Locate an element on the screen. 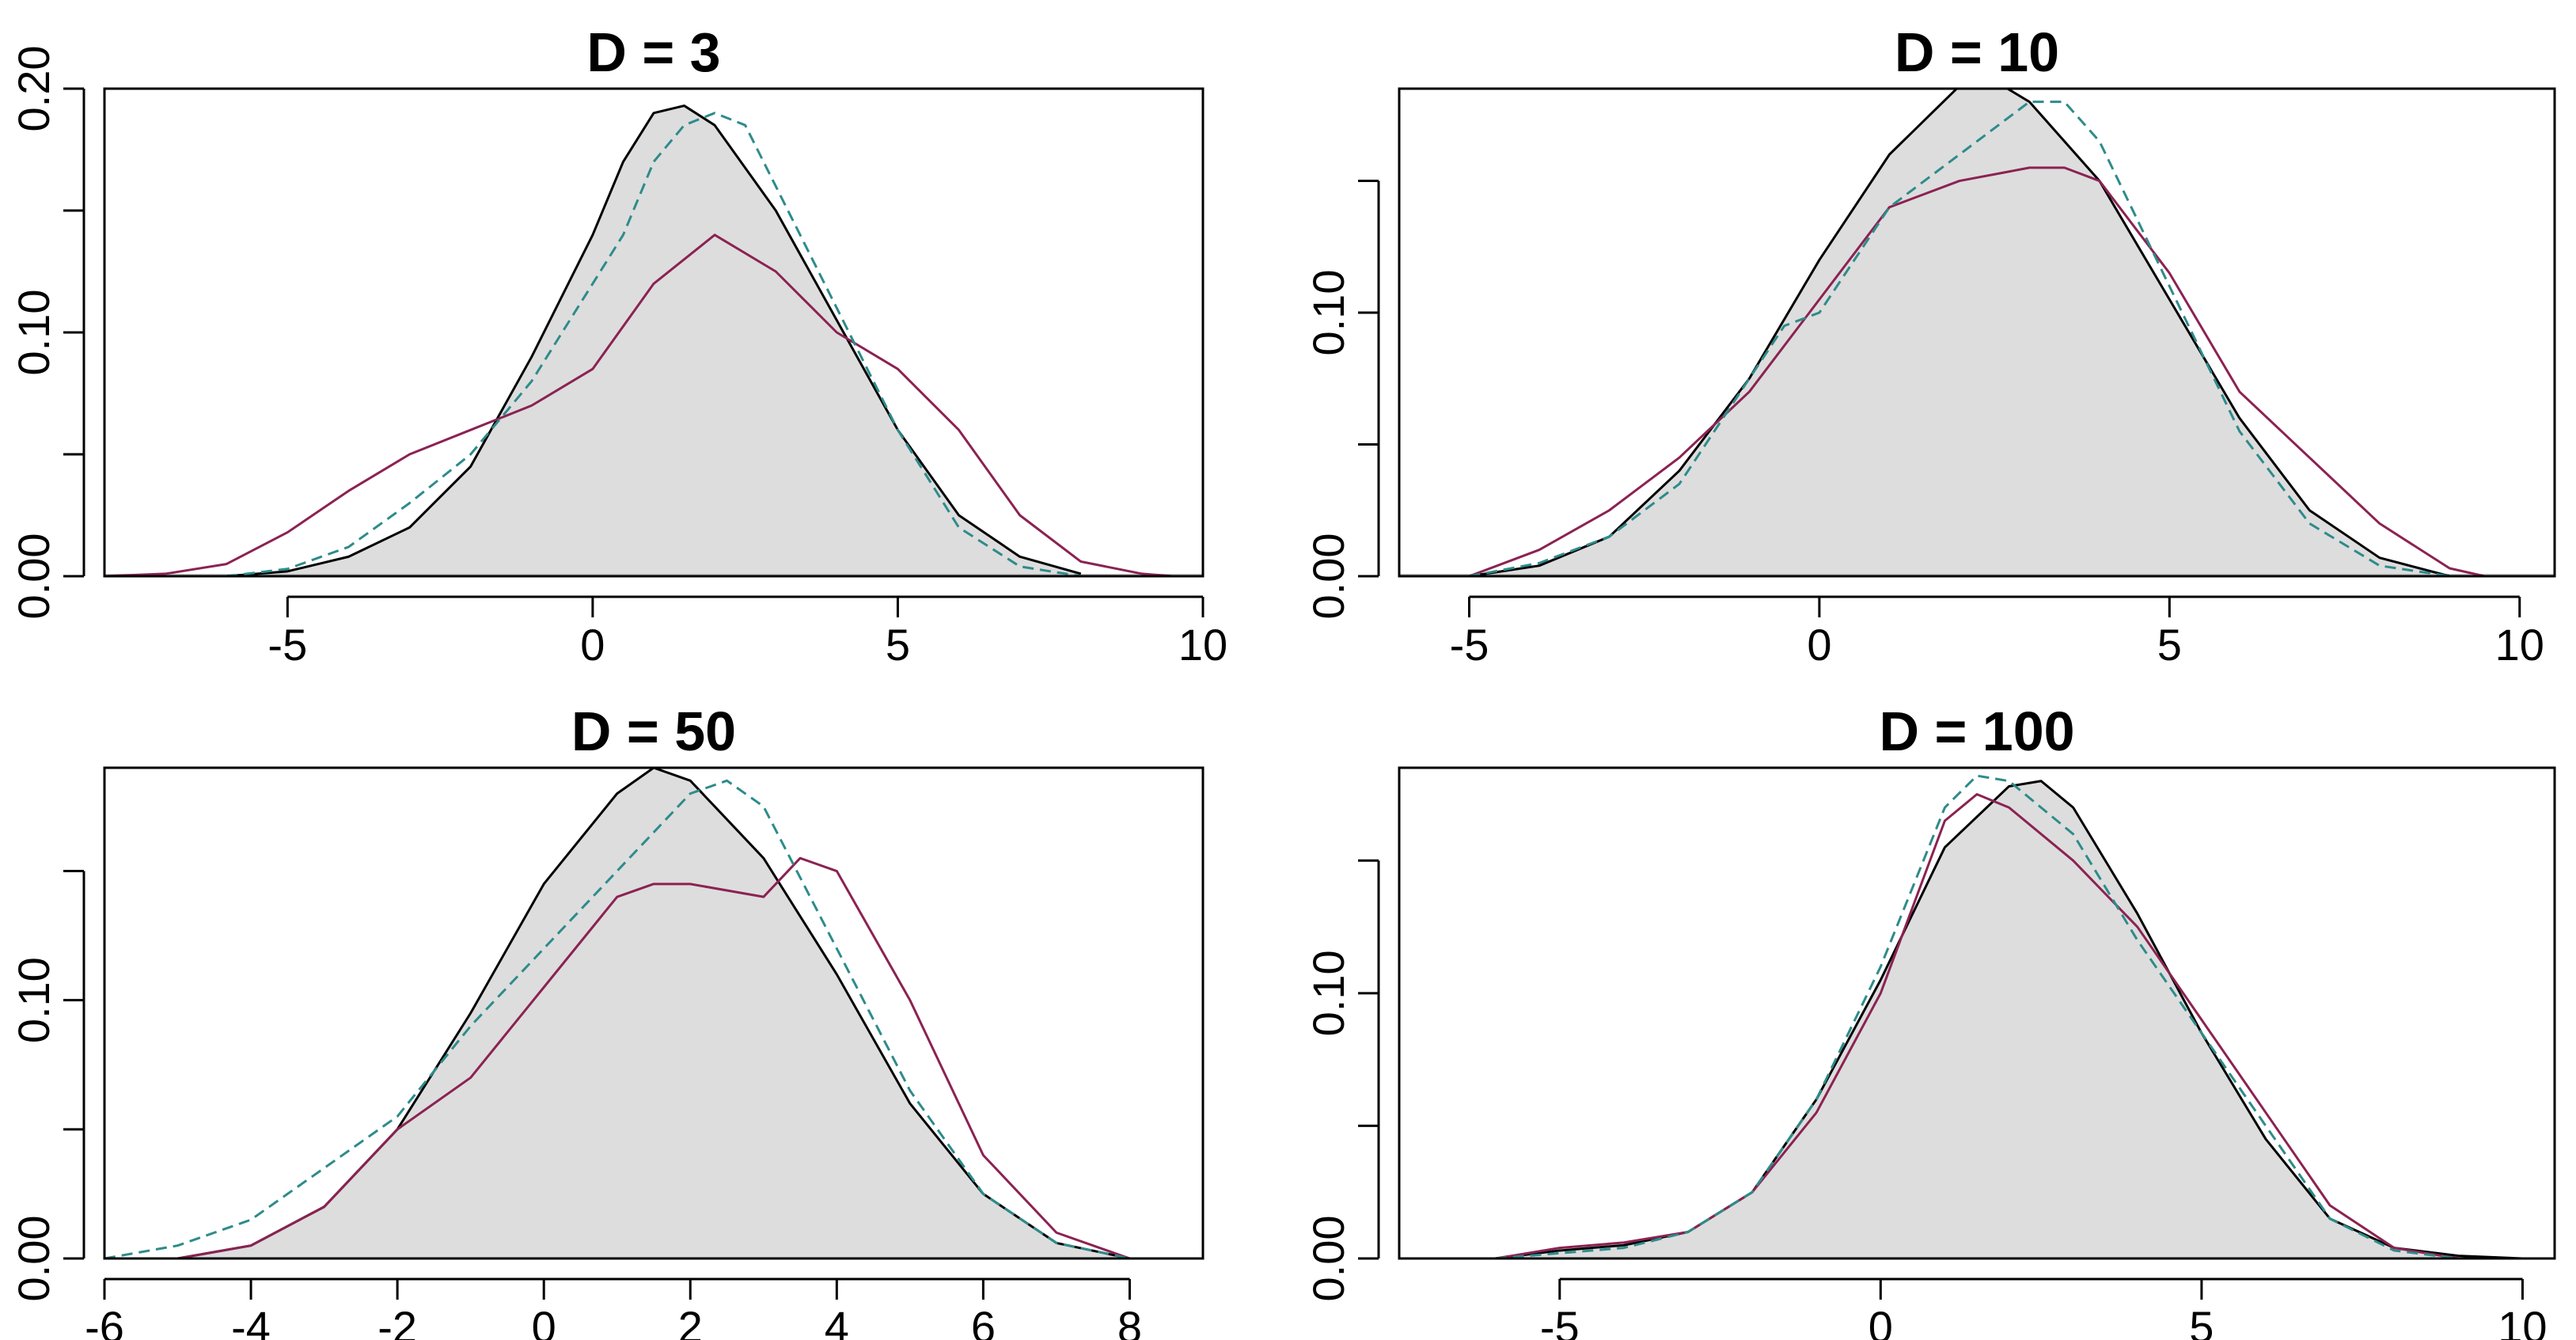 The height and width of the screenshot is (1340, 2576). panel-title: D = 3 is located at coordinates (653, 52).